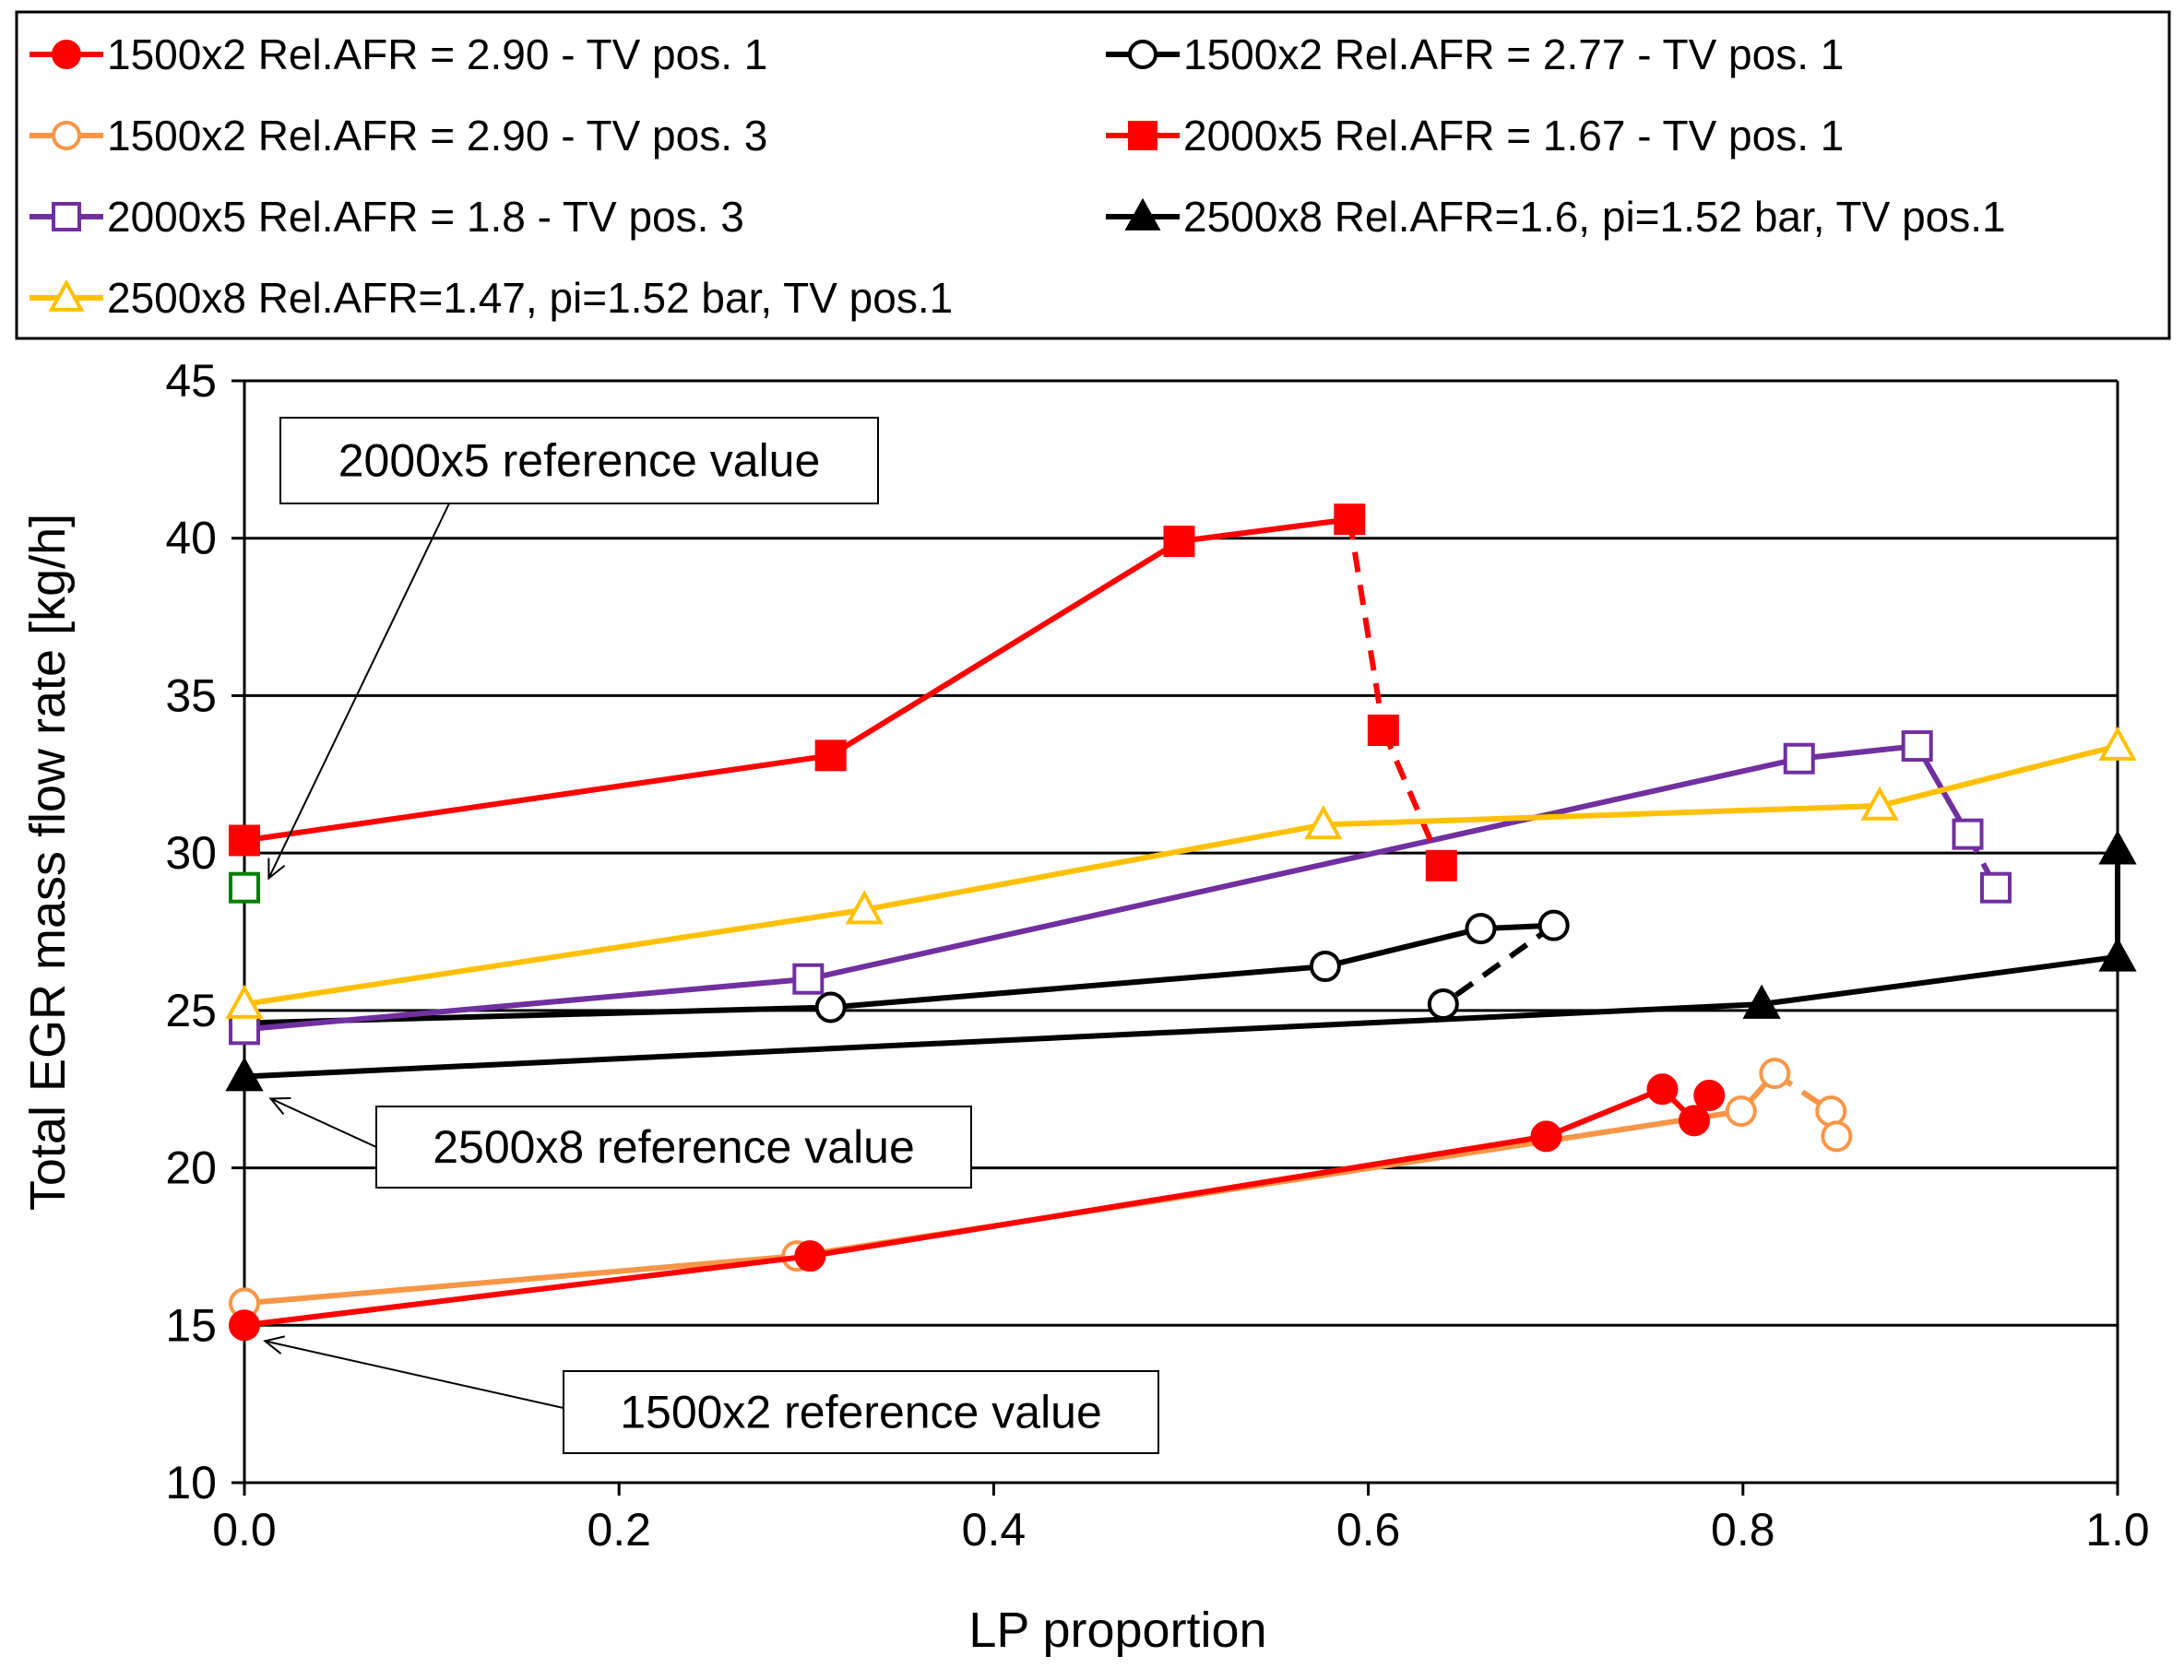 The image size is (2184, 1680). What do you see at coordinates (1368, 1530) in the screenshot?
I see `x-tick-label: 0.6` at bounding box center [1368, 1530].